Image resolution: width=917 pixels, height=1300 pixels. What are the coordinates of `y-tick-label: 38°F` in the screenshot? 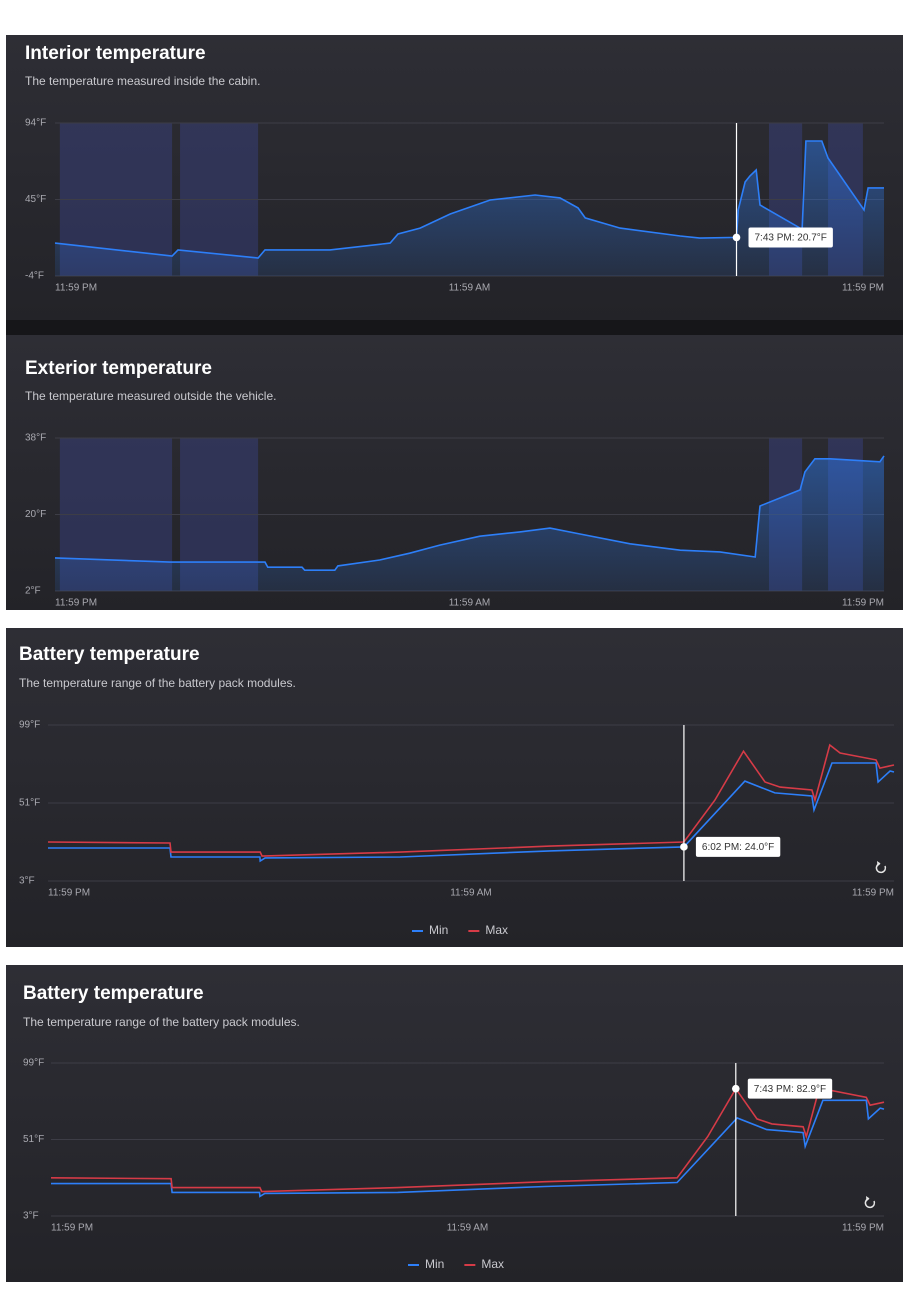 It's located at (35, 438).